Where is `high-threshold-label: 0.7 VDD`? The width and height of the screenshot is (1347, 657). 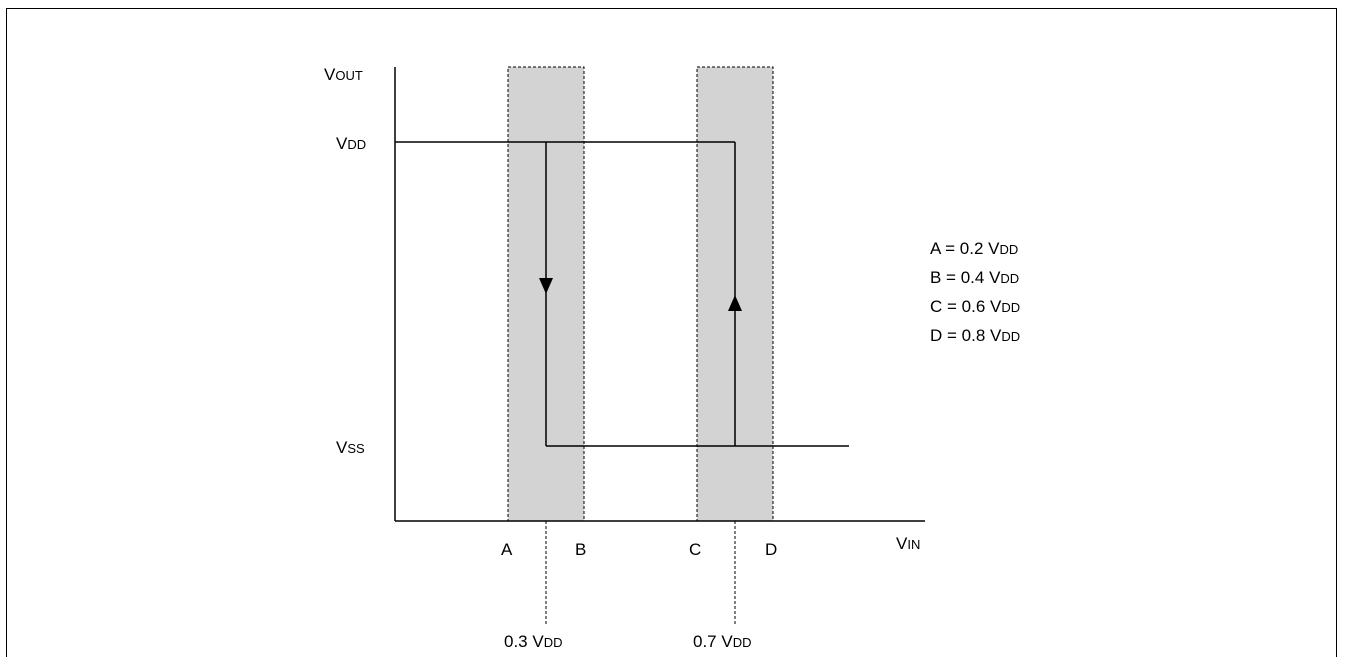 high-threshold-label: 0.7 VDD is located at coordinates (722, 641).